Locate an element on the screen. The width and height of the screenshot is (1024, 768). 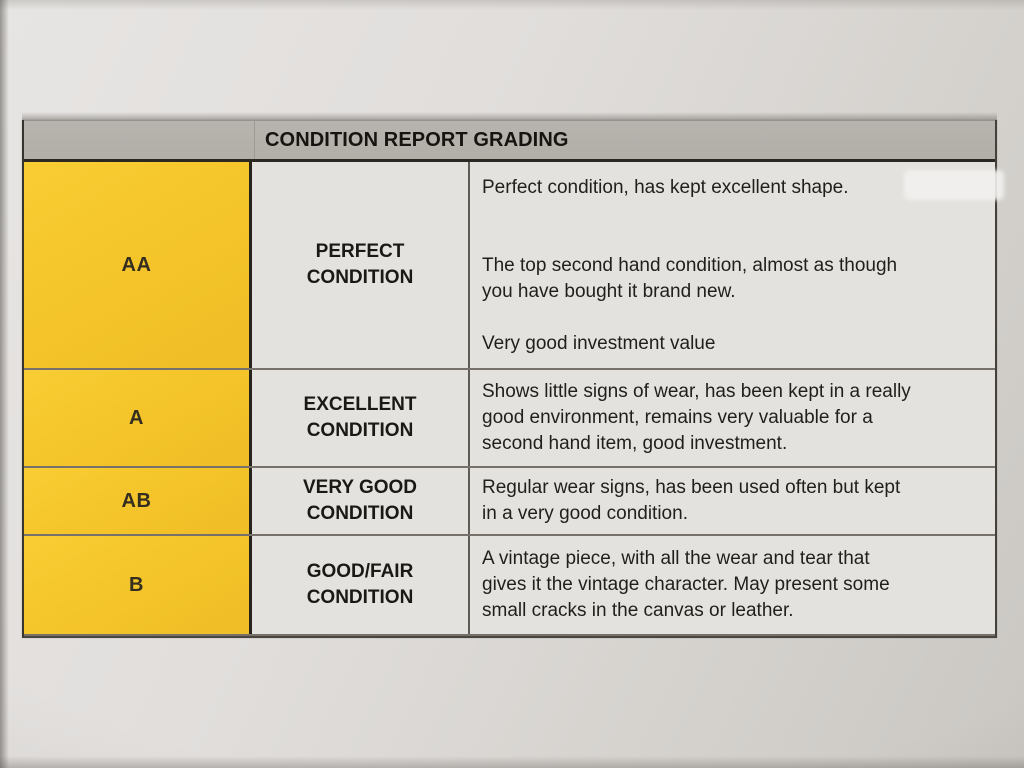
table-header-row: CONDITION REPORT GRADING is located at coordinates (509, 141).